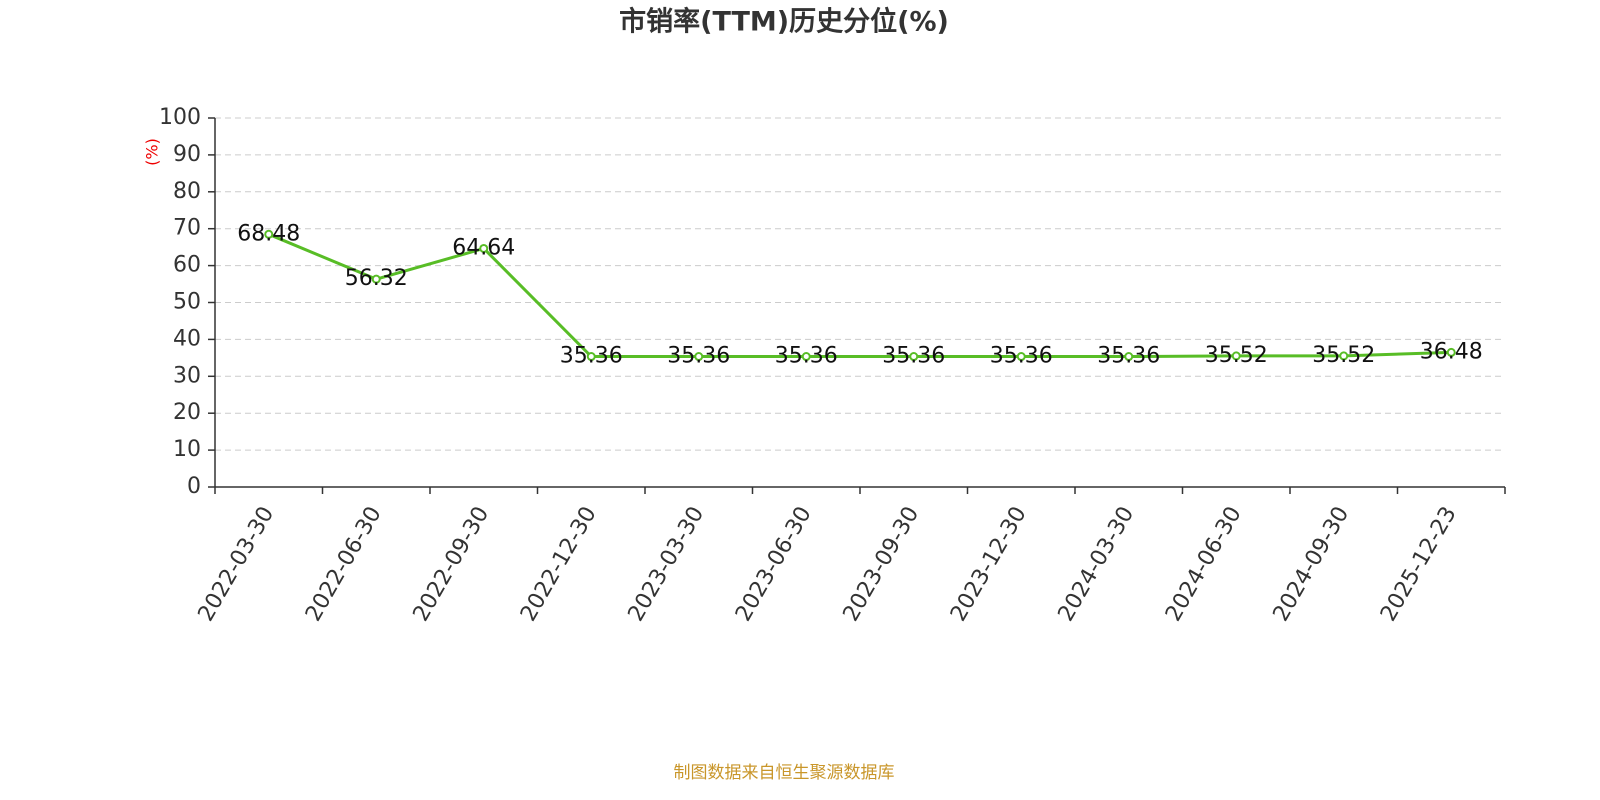  I want to click on data-label: 56.32, so click(376, 278).